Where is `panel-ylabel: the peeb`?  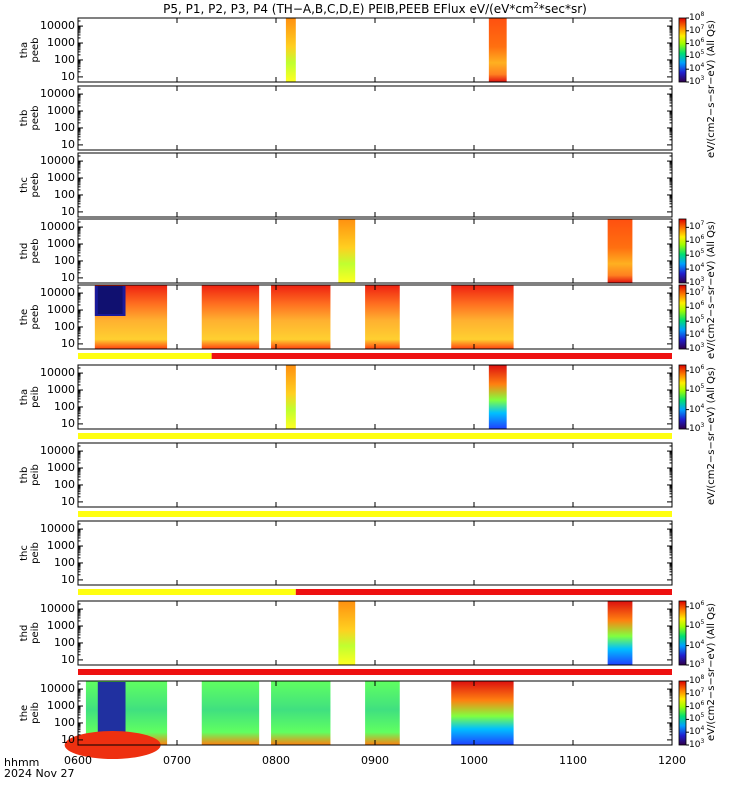
panel-ylabel: the peeb is located at coordinates (30, 317).